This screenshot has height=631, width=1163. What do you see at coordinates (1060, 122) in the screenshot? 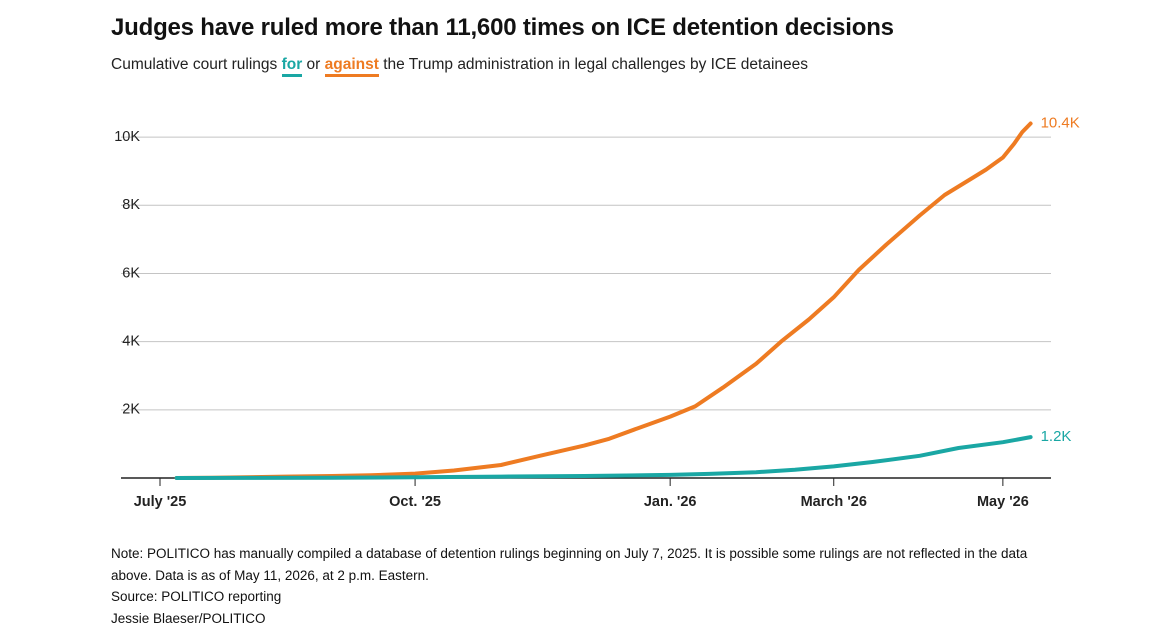
I see `end-label-against: 10.4K` at bounding box center [1060, 122].